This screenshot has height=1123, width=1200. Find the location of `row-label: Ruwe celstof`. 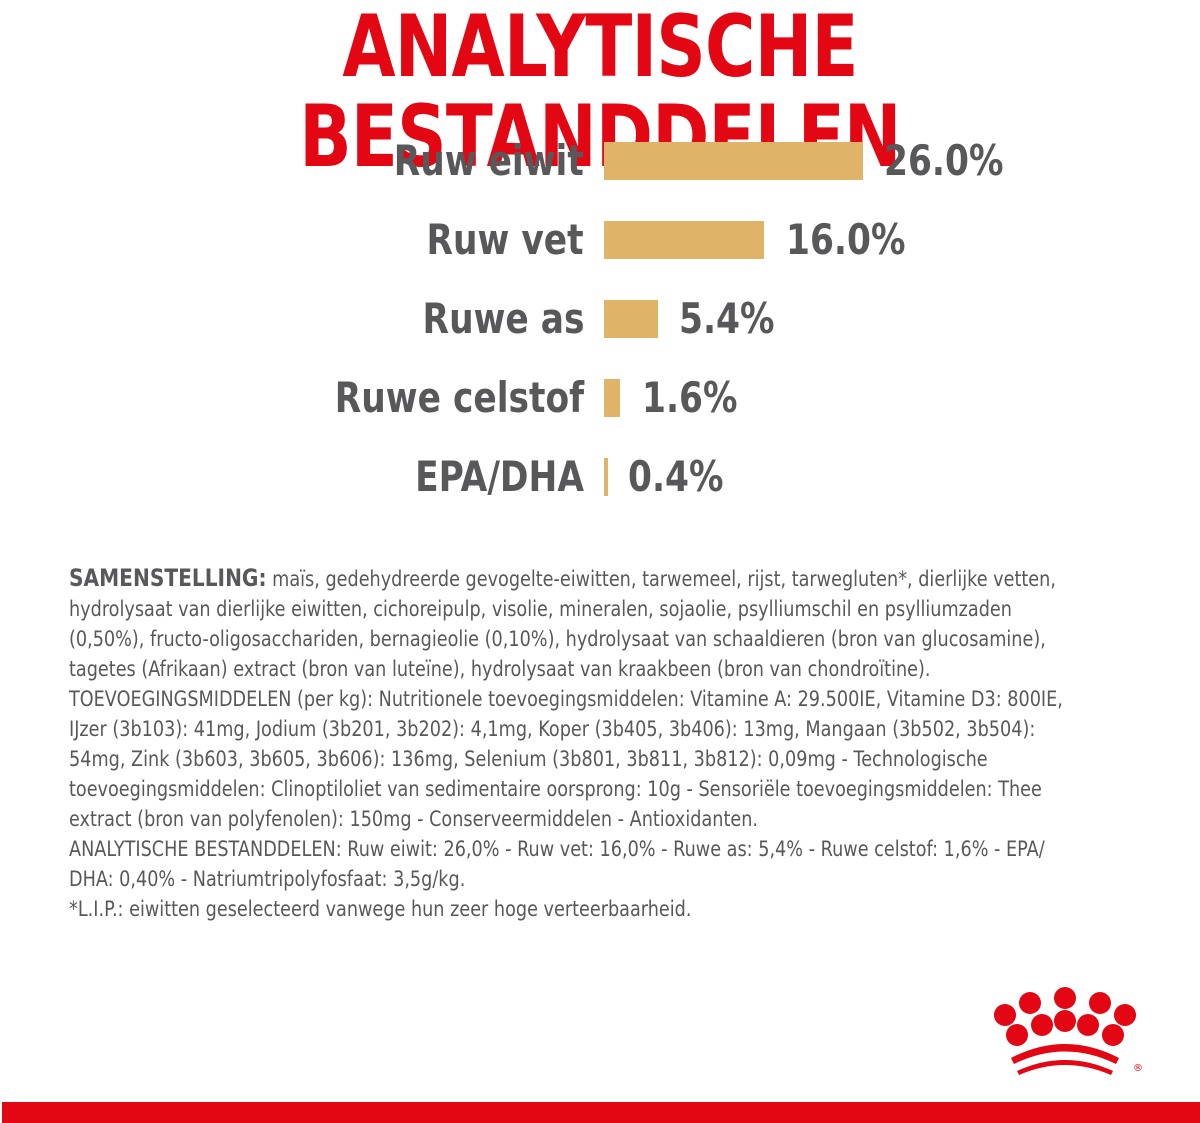

row-label: Ruwe celstof is located at coordinates (459, 397).